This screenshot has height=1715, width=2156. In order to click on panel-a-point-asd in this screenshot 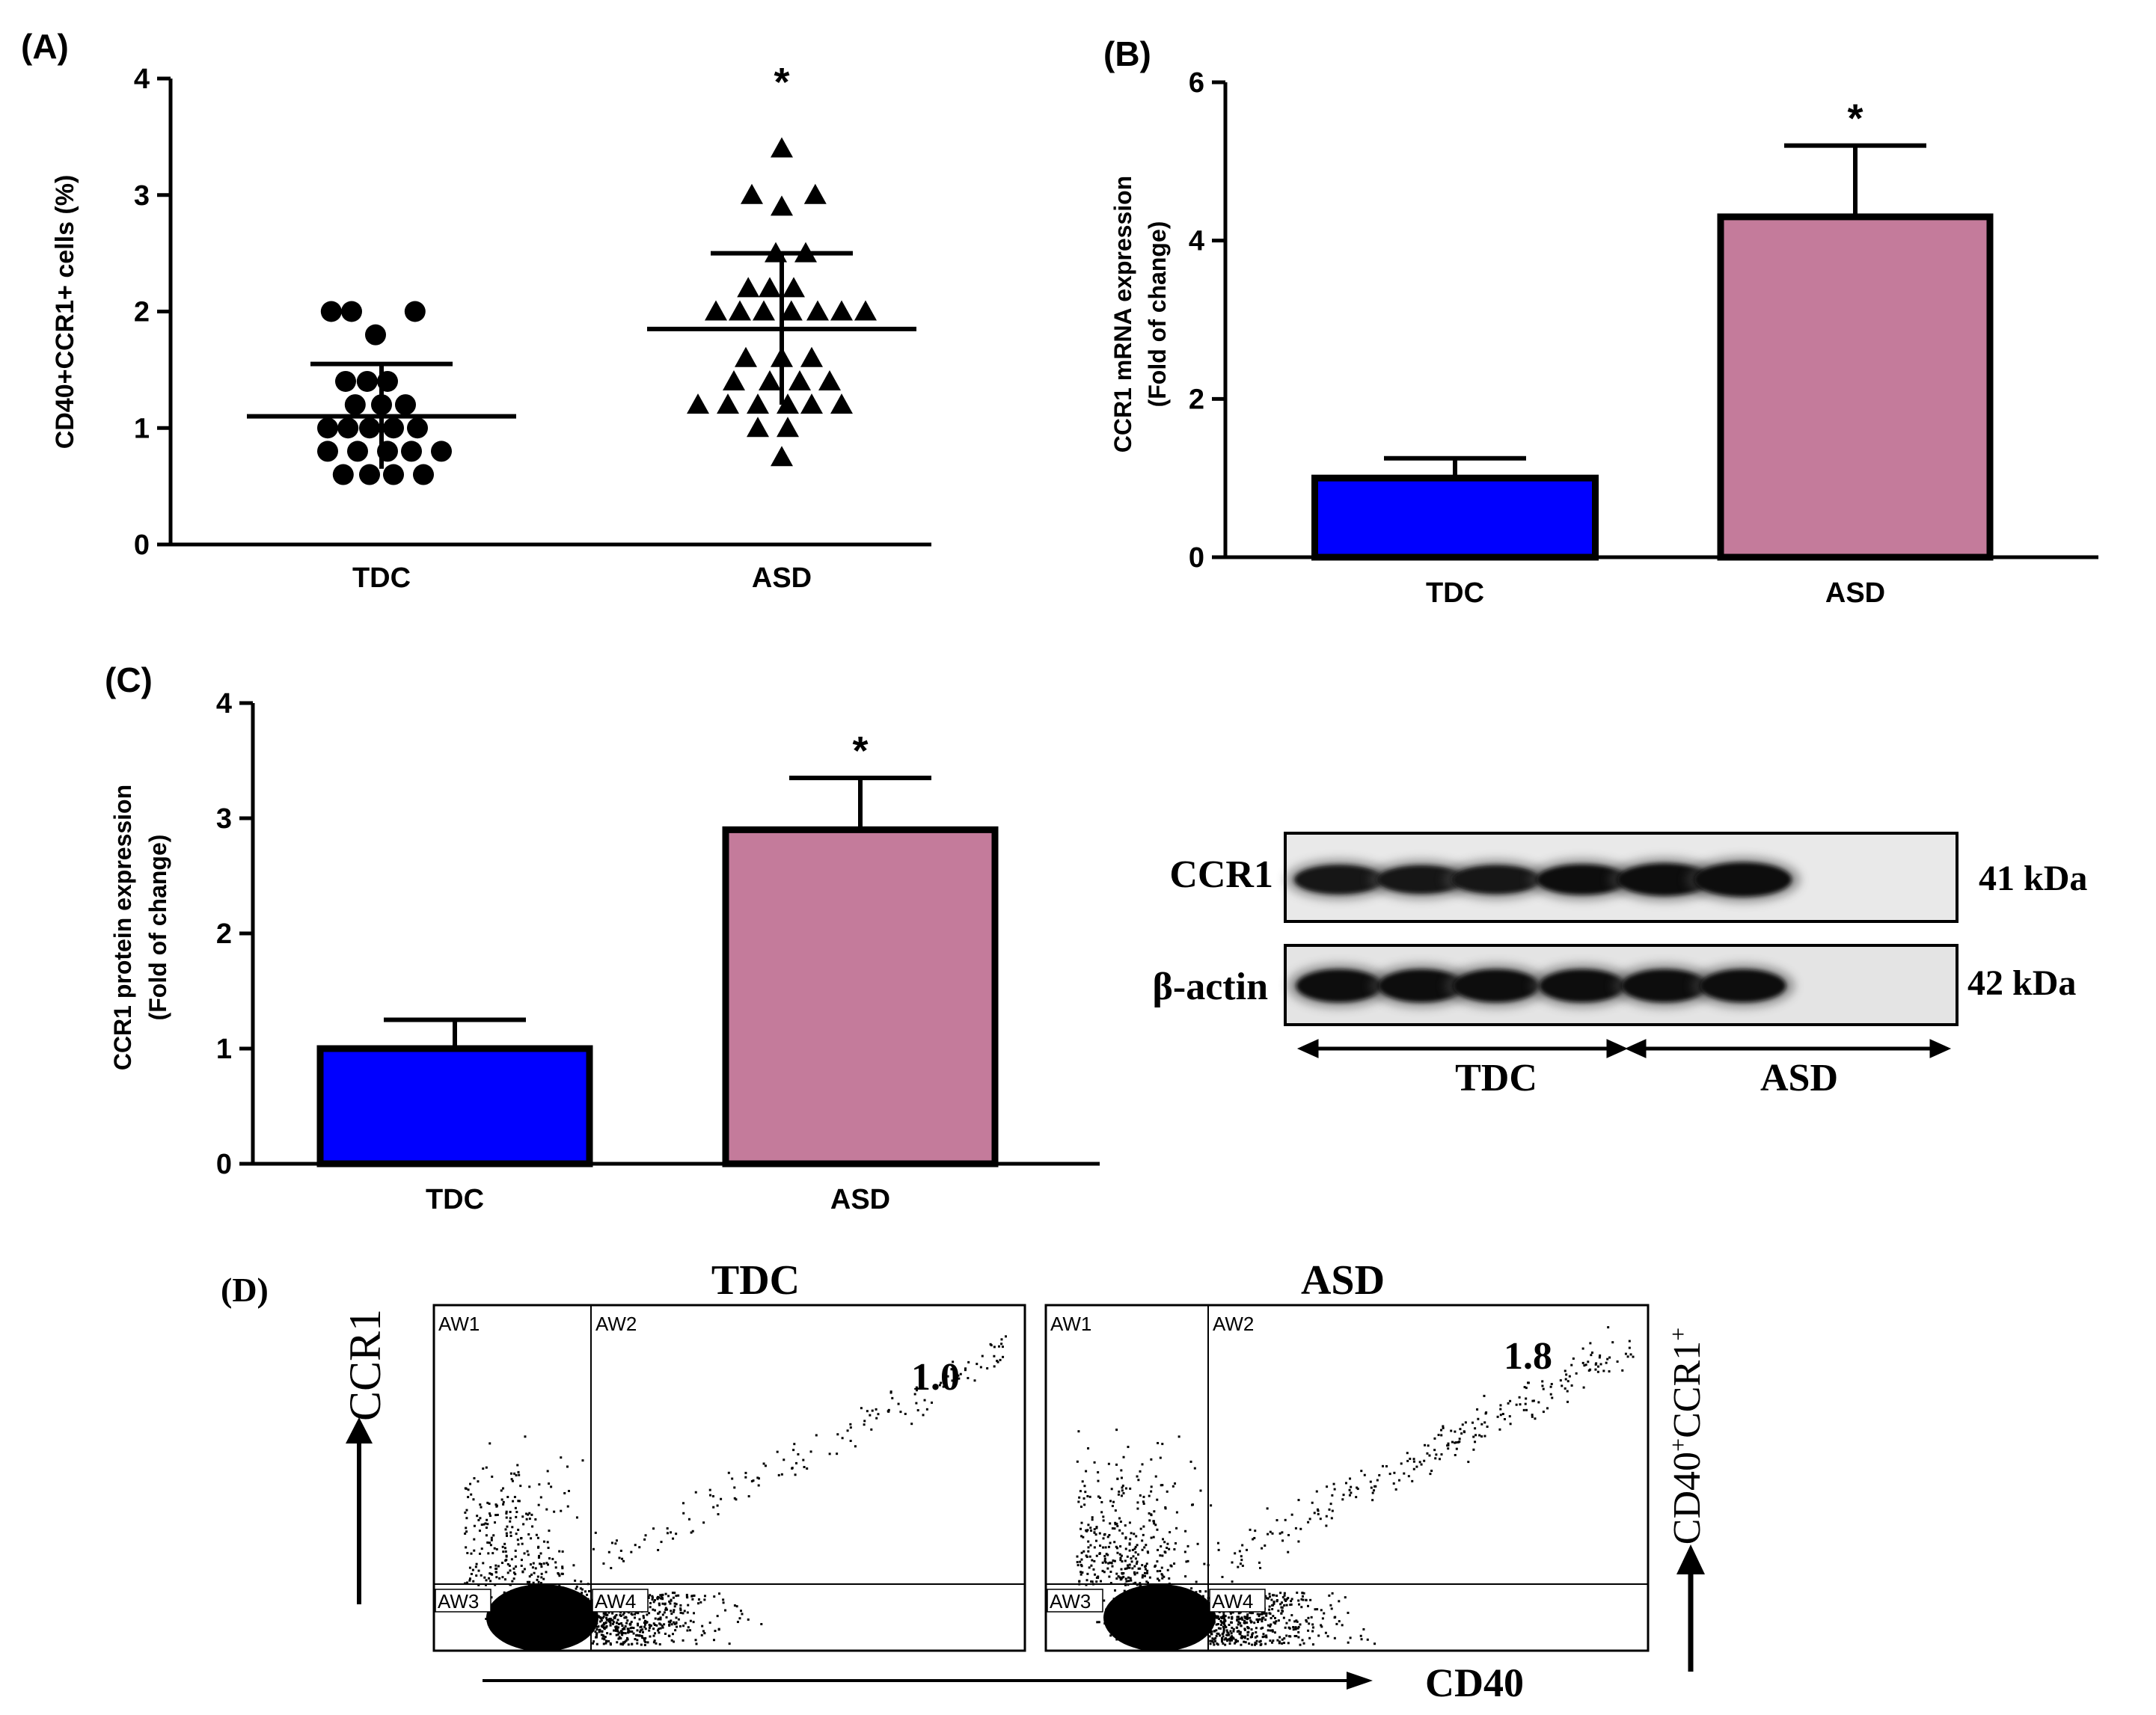, I will do `click(782, 147)`.